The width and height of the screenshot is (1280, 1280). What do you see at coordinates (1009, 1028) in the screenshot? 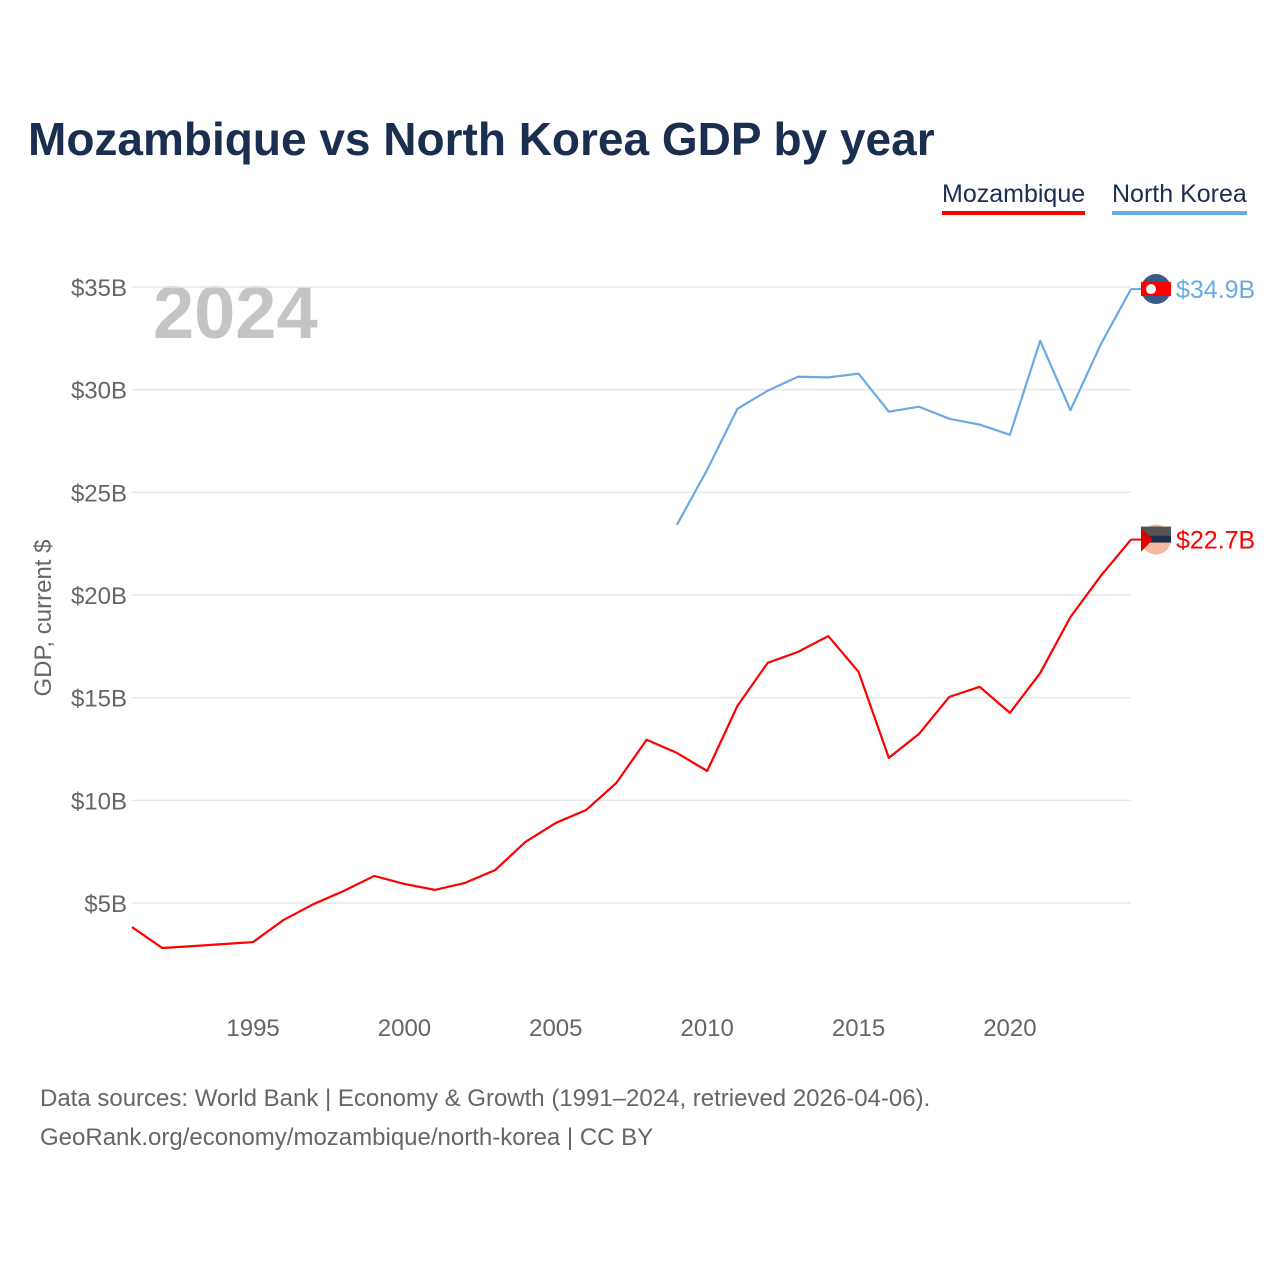
I see `x-tick-label: 2020` at bounding box center [1009, 1028].